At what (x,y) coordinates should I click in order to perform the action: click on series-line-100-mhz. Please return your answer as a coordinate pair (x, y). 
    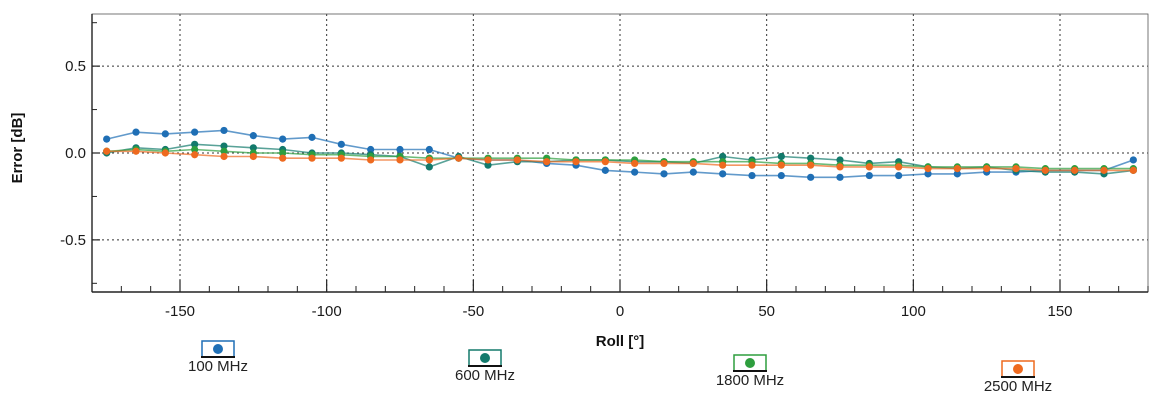
    Looking at the image, I should click on (620, 154).